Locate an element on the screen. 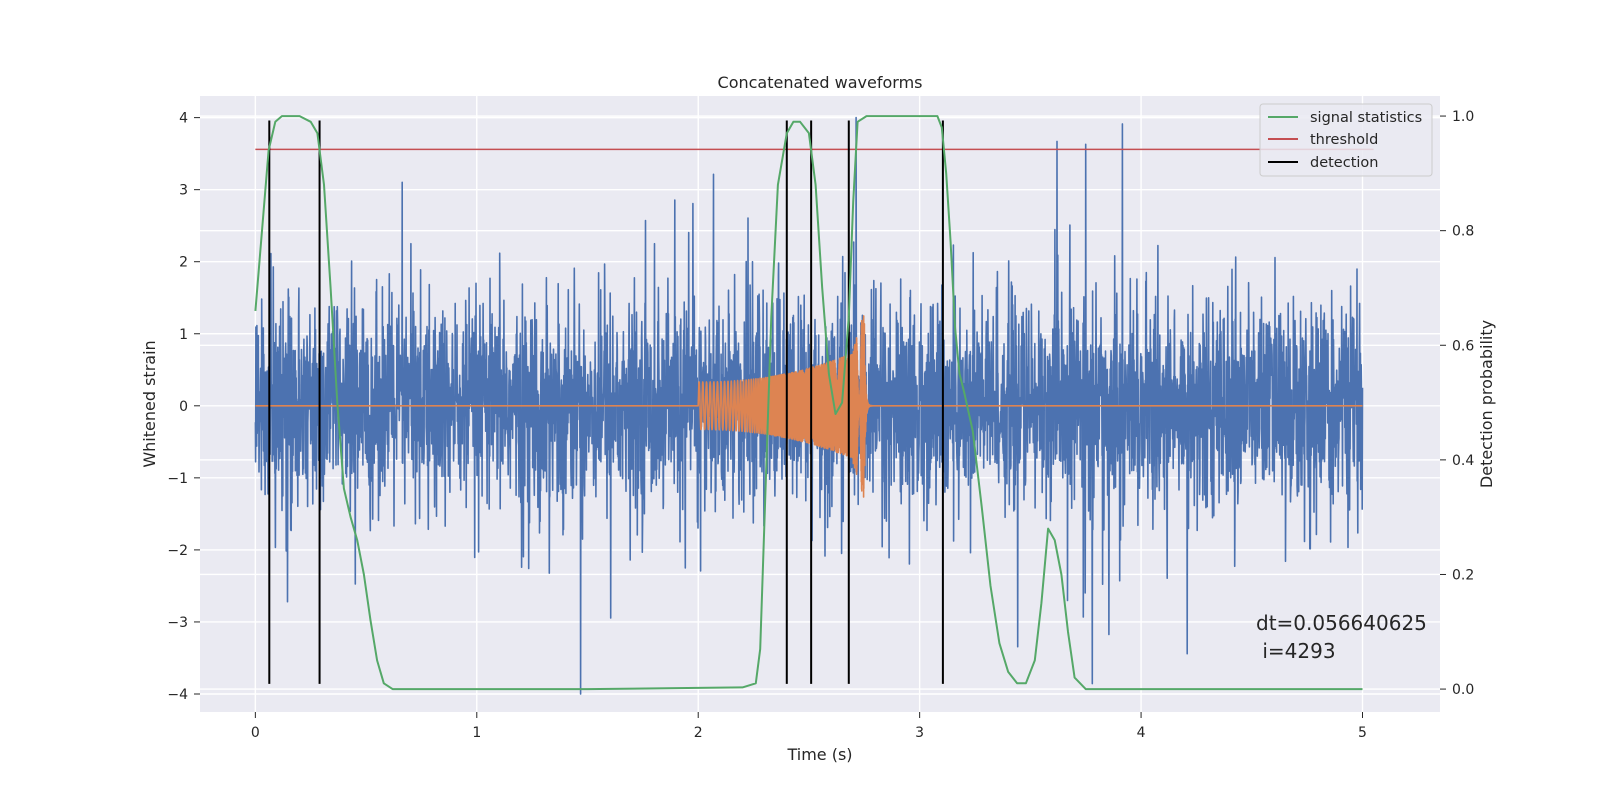 The image size is (1600, 800). x-tick-label: 3 is located at coordinates (919, 733).